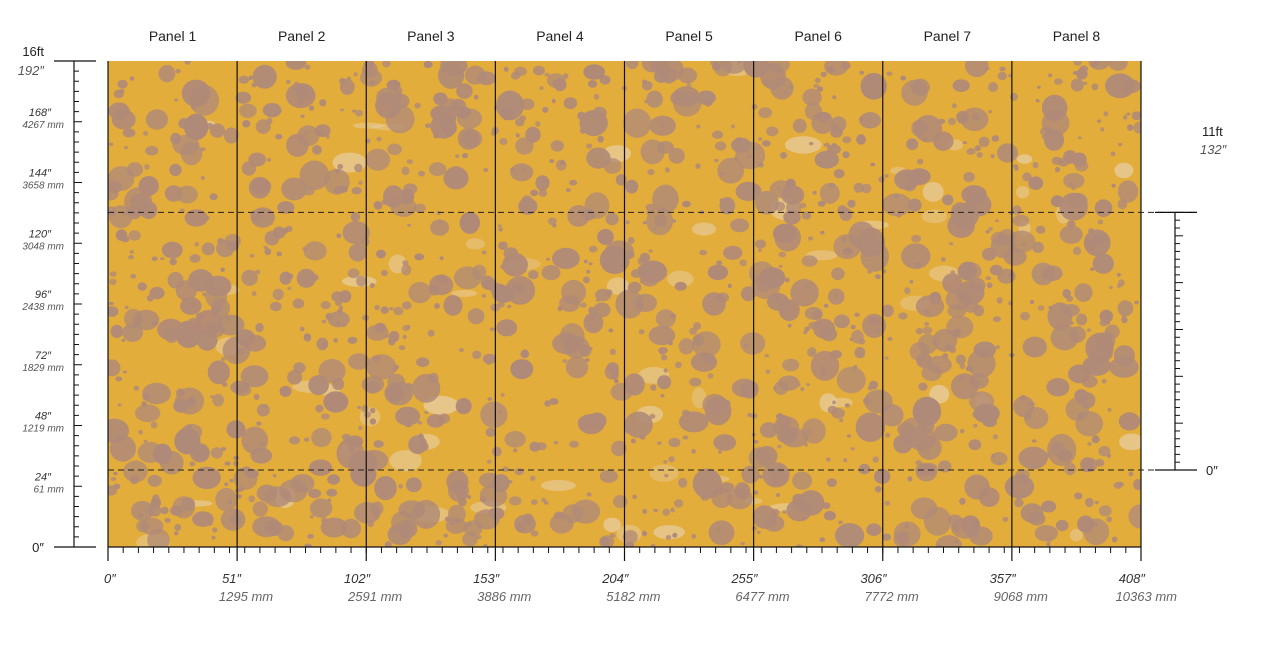 The width and height of the screenshot is (1281, 658). I want to click on left-mark-mm: 1829 mm, so click(43, 368).